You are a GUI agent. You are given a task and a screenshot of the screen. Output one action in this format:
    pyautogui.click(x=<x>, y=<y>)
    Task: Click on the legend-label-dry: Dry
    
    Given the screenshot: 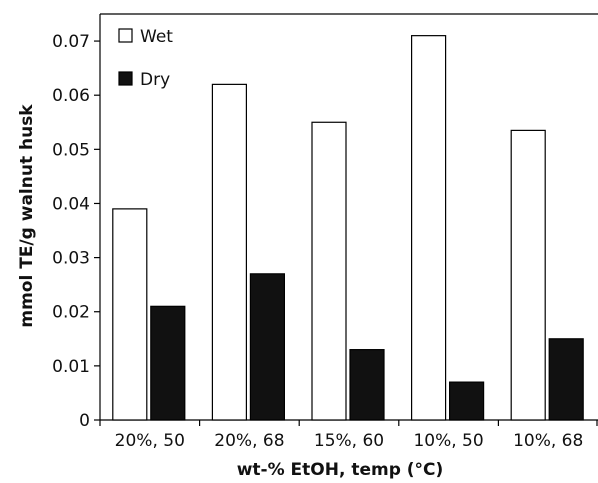 What is the action you would take?
    pyautogui.click(x=155, y=80)
    